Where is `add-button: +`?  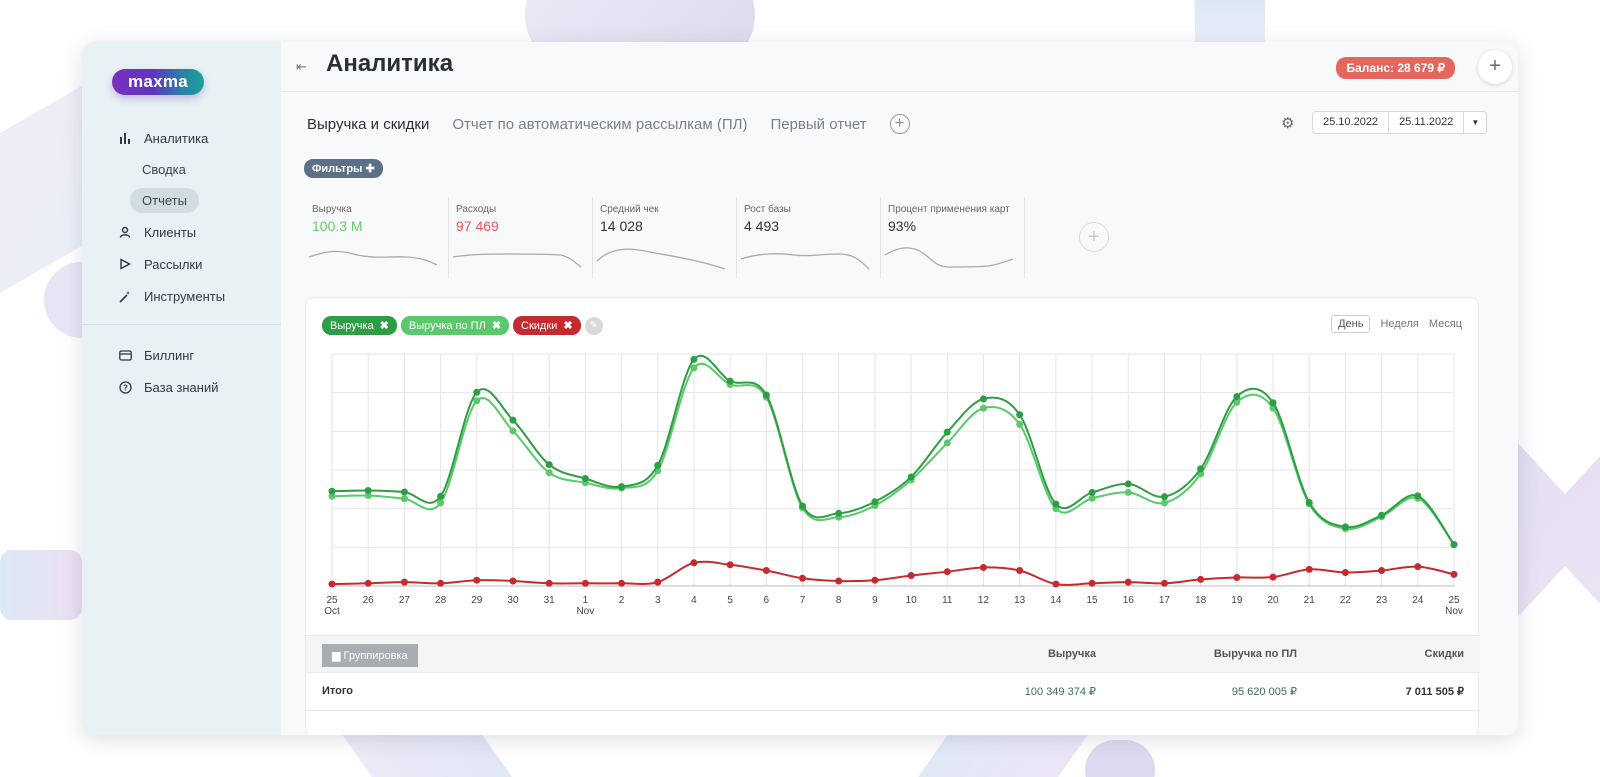 add-button: + is located at coordinates (1495, 67).